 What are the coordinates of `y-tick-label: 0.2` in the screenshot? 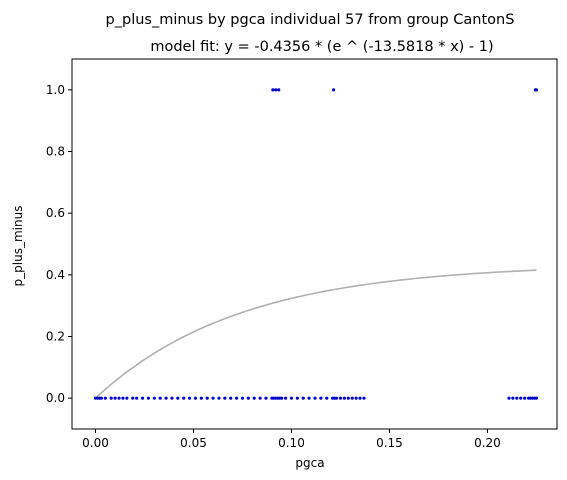 It's located at (55, 337).